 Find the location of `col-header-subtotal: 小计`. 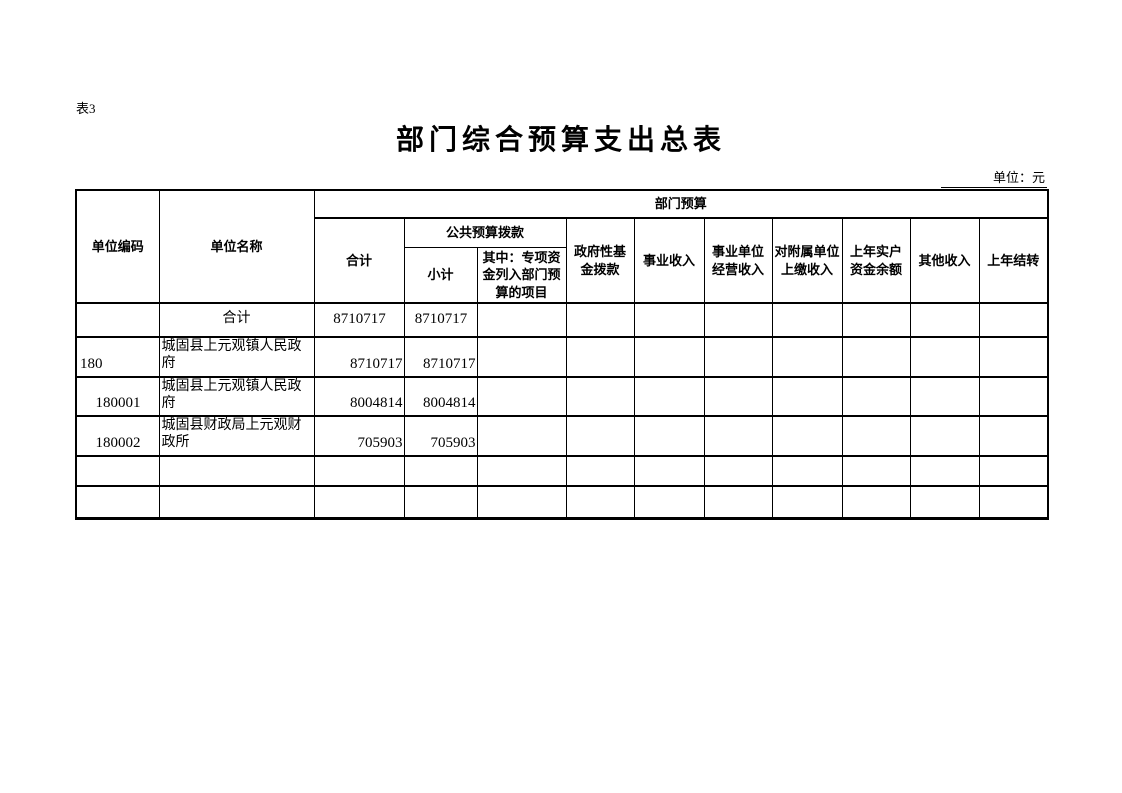

col-header-subtotal: 小计 is located at coordinates (440, 275).